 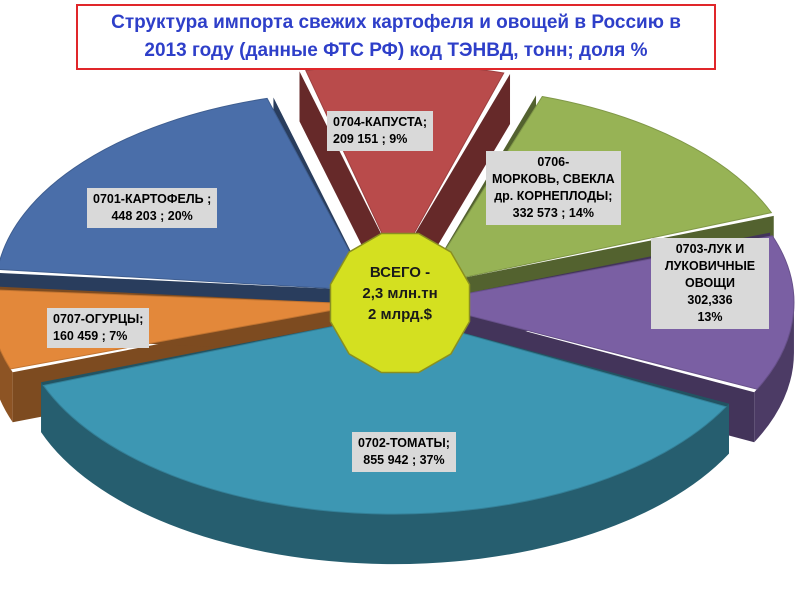 I want to click on slice-label-cucumber-line-2: 160 459 ; 7%, so click(x=90, y=336).